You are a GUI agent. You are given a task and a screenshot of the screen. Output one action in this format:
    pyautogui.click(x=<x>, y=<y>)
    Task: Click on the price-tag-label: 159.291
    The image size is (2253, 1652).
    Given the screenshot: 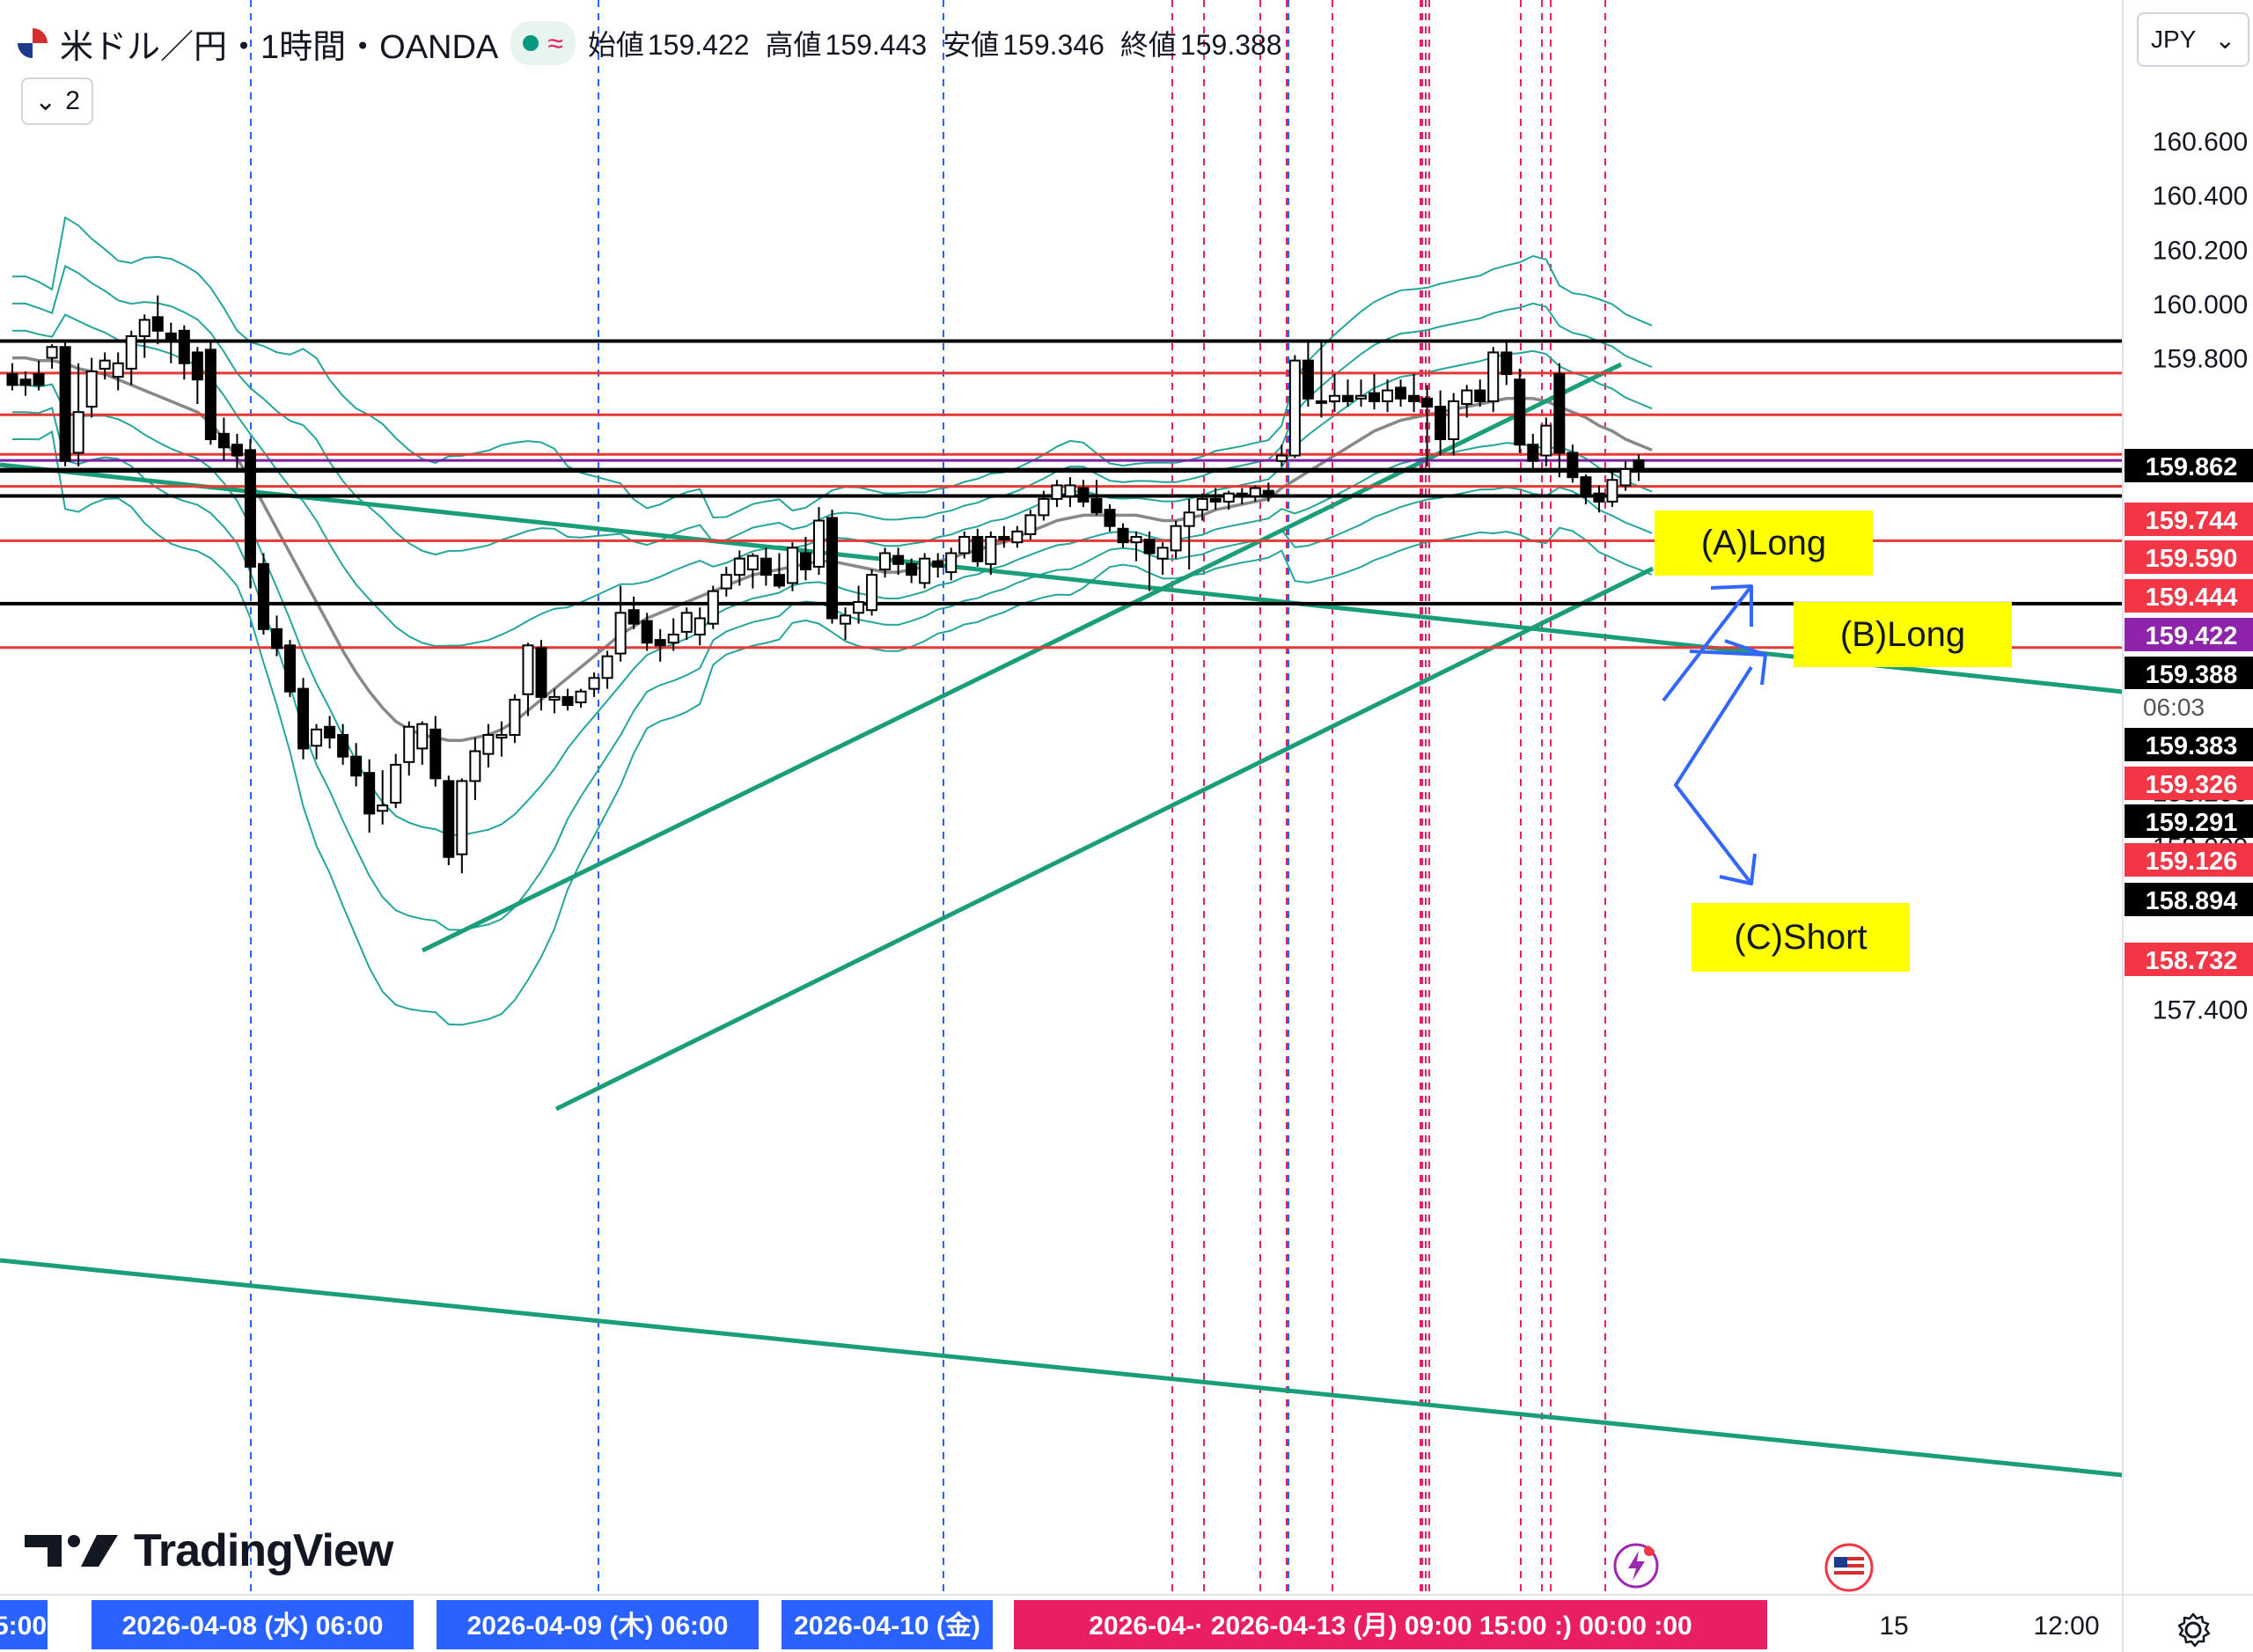 What is the action you would take?
    pyautogui.click(x=2192, y=823)
    